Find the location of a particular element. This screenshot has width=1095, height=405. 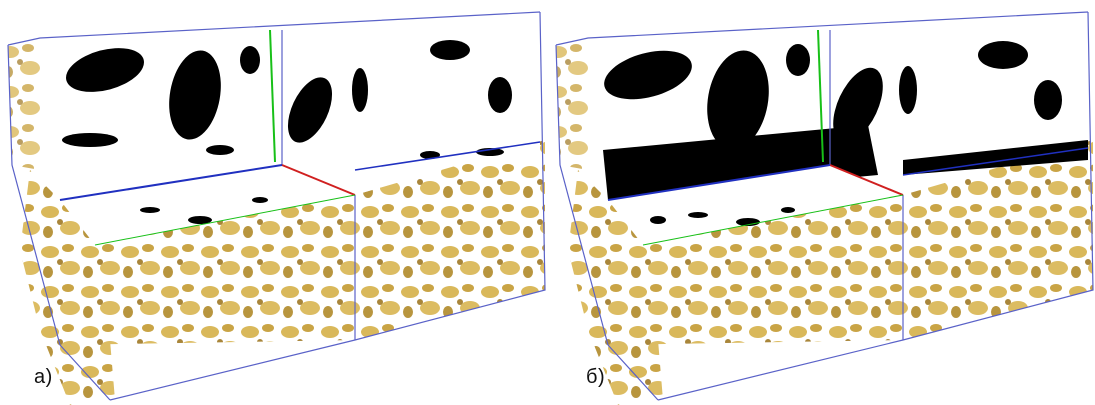

axis-z-a is located at coordinates (171, 182).